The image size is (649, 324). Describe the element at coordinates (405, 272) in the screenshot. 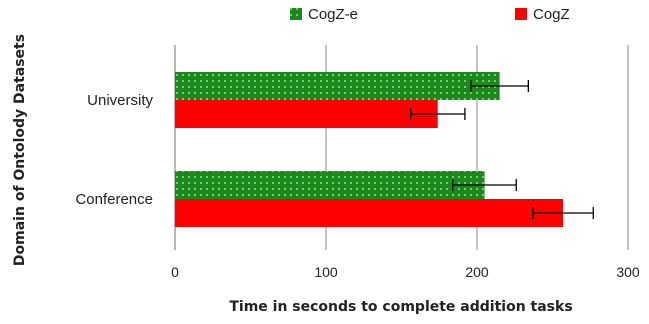

I see `x-tick-labels: 0 100 200 300` at that location.